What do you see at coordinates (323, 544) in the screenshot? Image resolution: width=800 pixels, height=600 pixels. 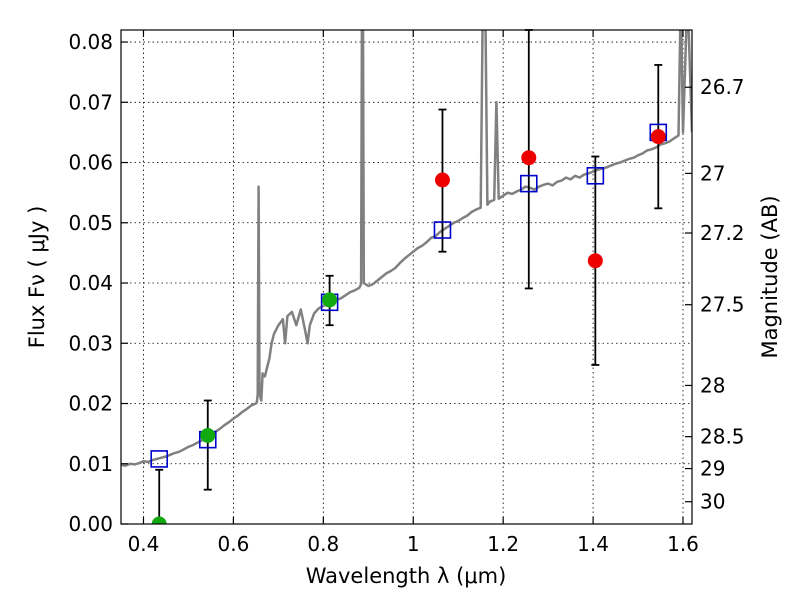 I see `x-tick-label: 0.8` at bounding box center [323, 544].